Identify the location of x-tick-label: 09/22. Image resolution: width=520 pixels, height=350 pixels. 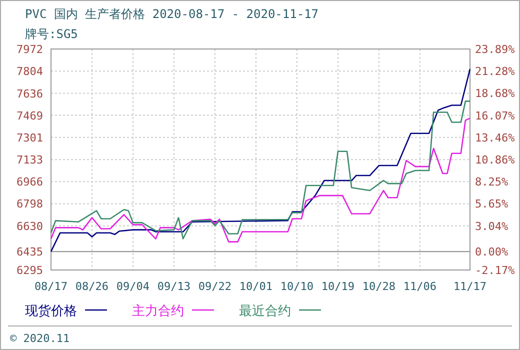
(215, 286).